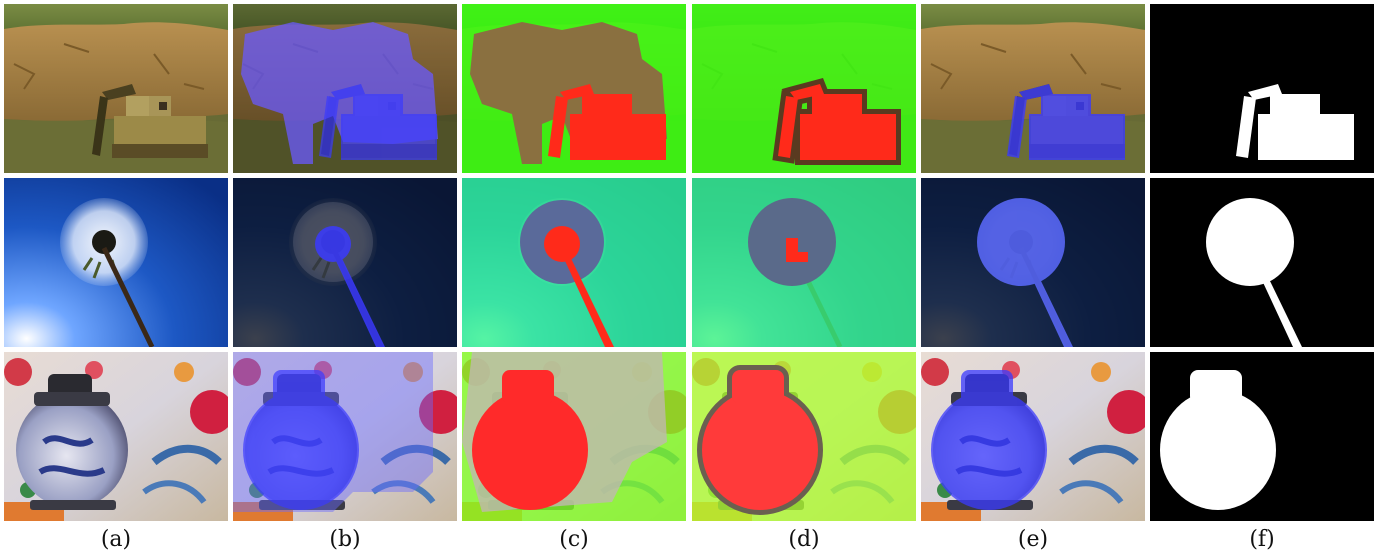  I want to click on row3-col-d-green-red-map, so click(804, 436).